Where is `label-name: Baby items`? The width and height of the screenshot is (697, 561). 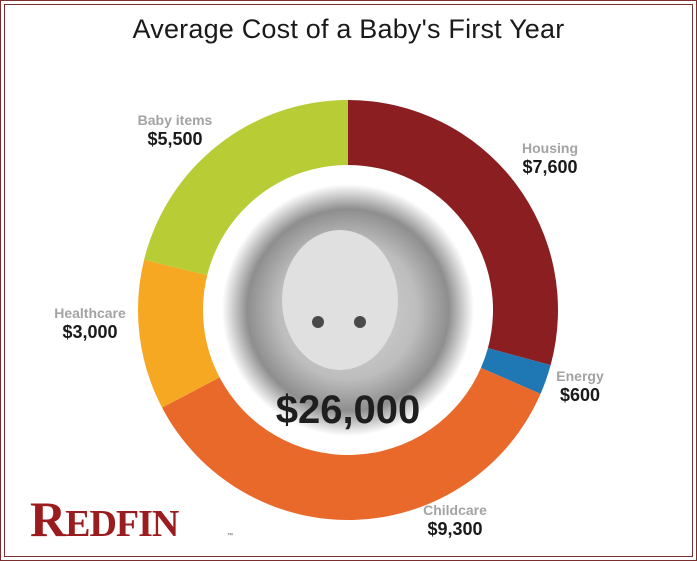 label-name: Baby items is located at coordinates (175, 120).